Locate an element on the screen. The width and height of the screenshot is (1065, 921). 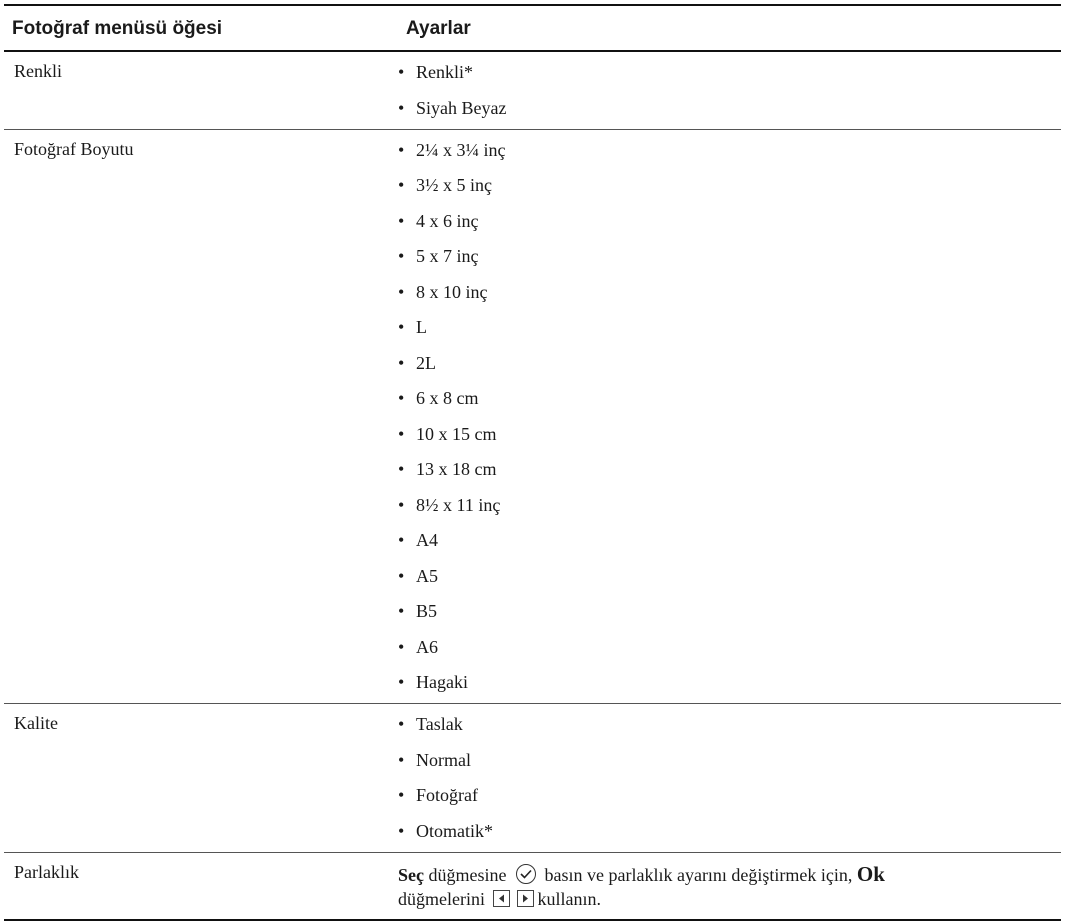
option-label: L is located at coordinates (421, 327).